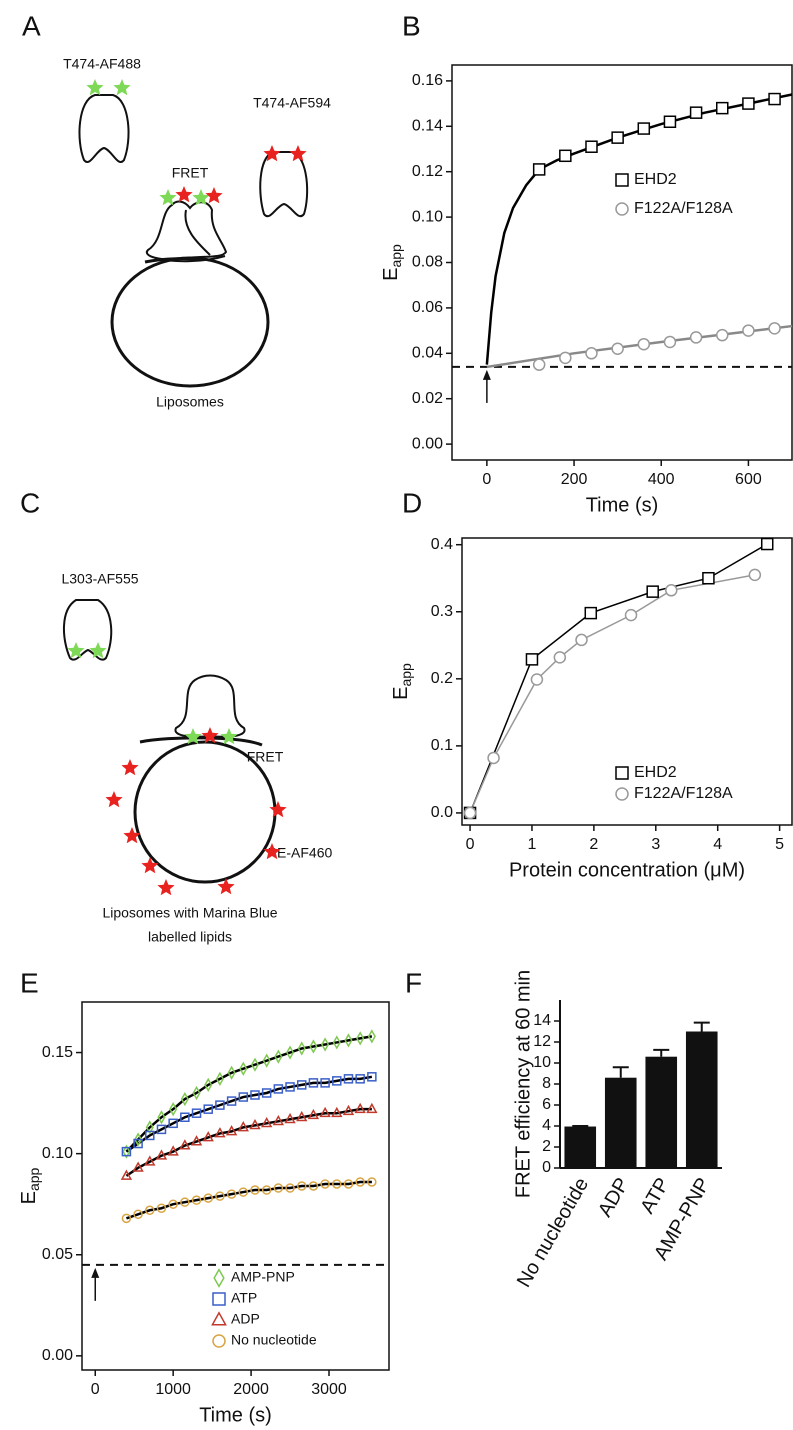  Describe the element at coordinates (683, 793) in the screenshot. I see `legend-label: F122A/F128A` at that location.